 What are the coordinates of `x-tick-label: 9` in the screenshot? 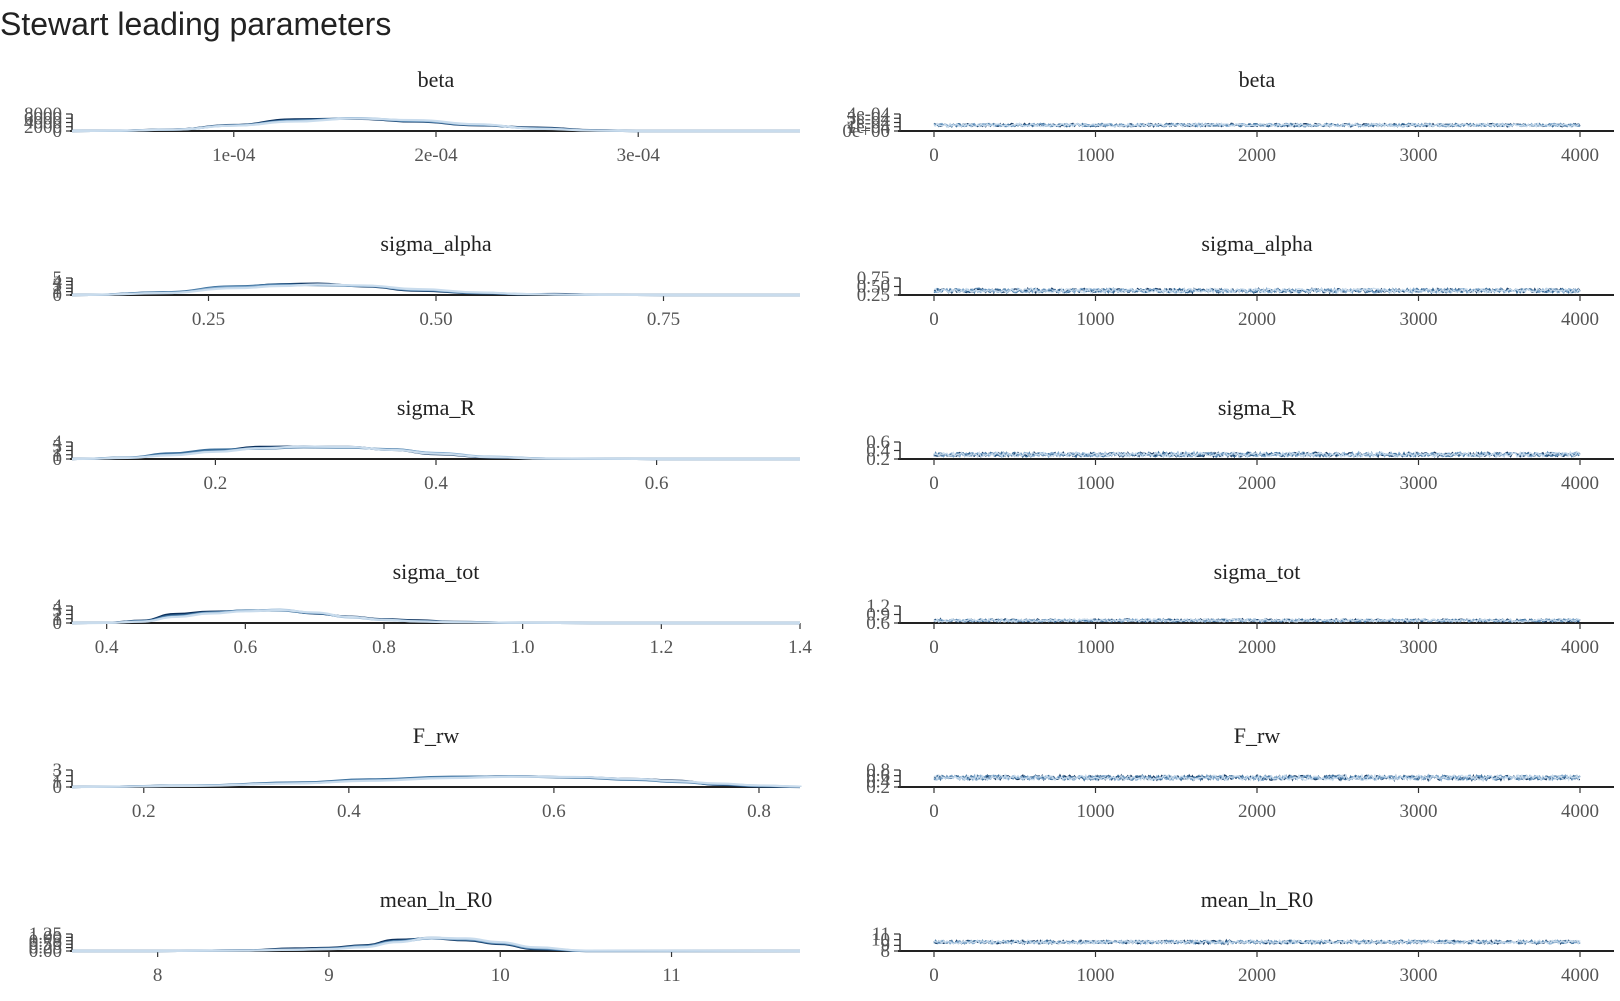 It's located at (329, 975).